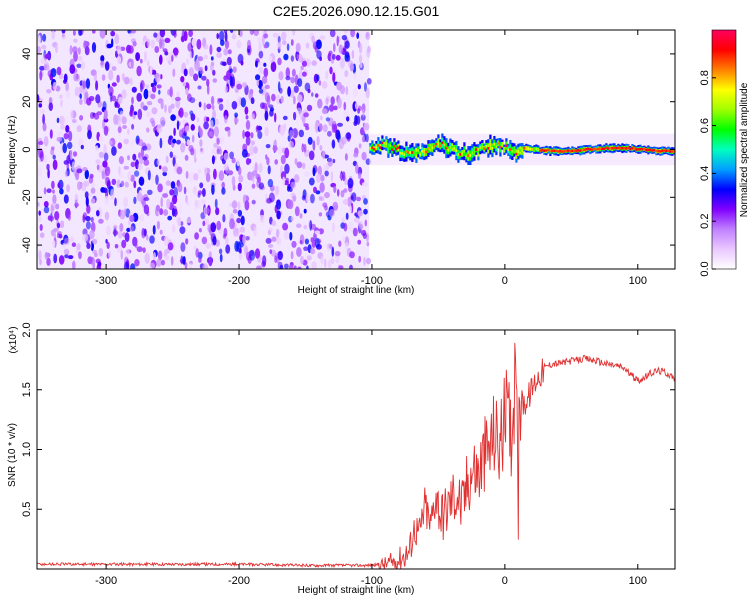 This screenshot has height=600, width=750. Describe the element at coordinates (505, 581) in the screenshot. I see `snr-x-tick-label: 0` at that location.